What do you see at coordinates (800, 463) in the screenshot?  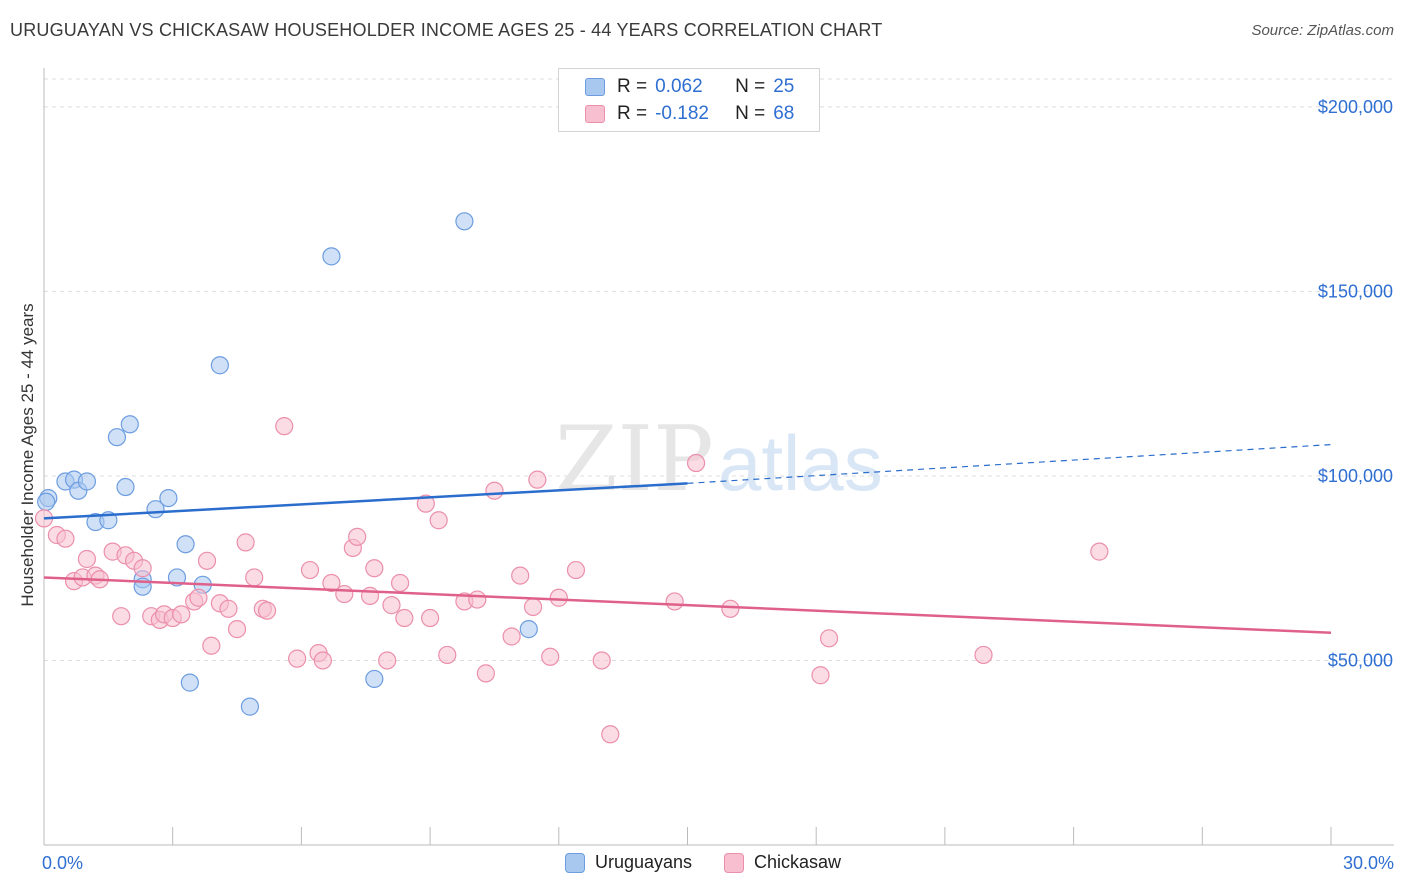 I see `watermark-atlas: atlas` at bounding box center [800, 463].